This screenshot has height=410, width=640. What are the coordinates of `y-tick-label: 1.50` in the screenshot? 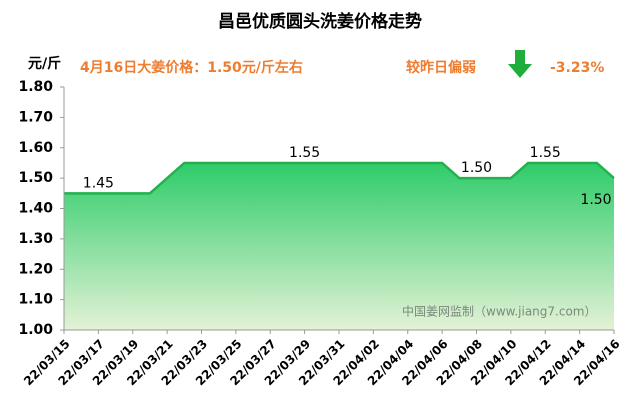 It's located at (35, 178).